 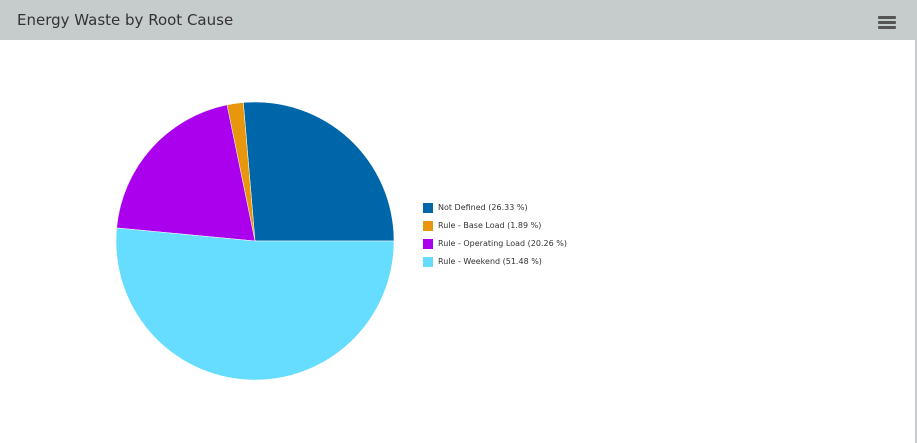 What do you see at coordinates (125, 20) in the screenshot?
I see `chart-title: Energy Waste by Root Cause` at bounding box center [125, 20].